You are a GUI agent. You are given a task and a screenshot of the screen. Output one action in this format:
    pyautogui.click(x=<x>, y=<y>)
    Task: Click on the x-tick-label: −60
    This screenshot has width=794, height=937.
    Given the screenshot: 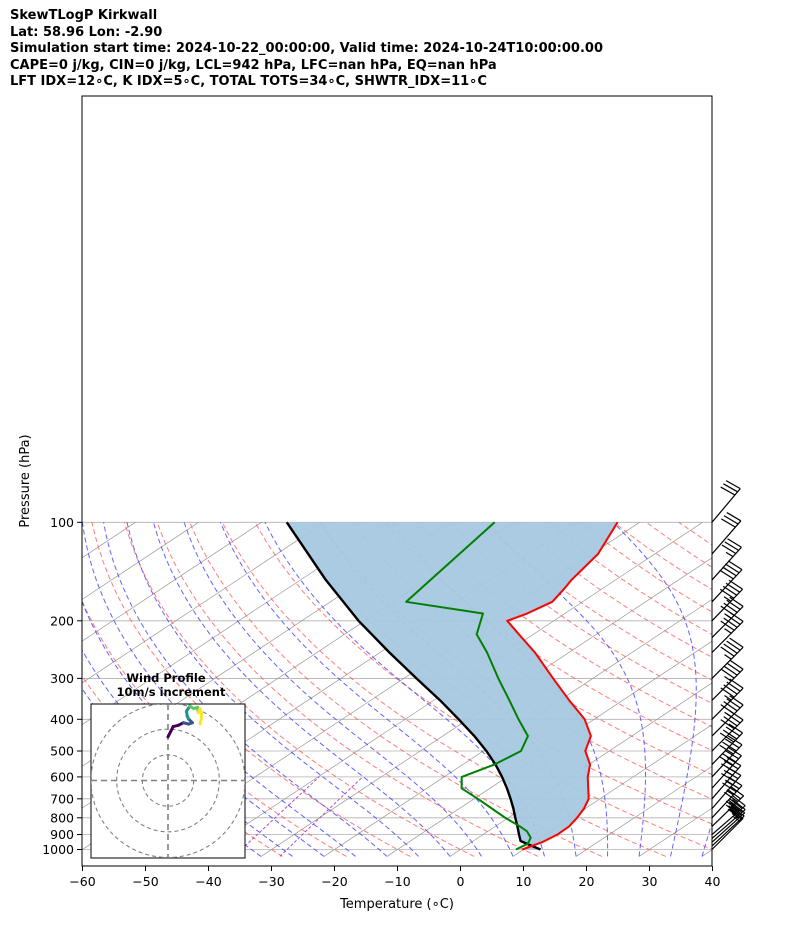 What is the action you would take?
    pyautogui.click(x=82, y=881)
    